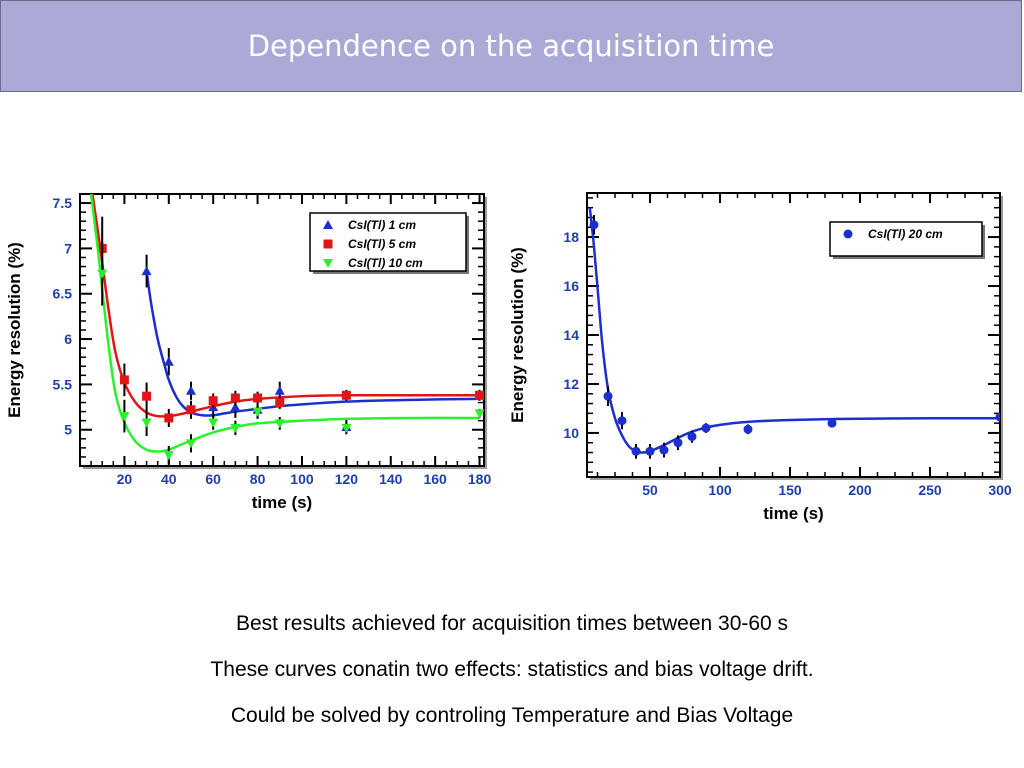 Image resolution: width=1024 pixels, height=768 pixels. I want to click on x-tick-label: 60, so click(213, 479).